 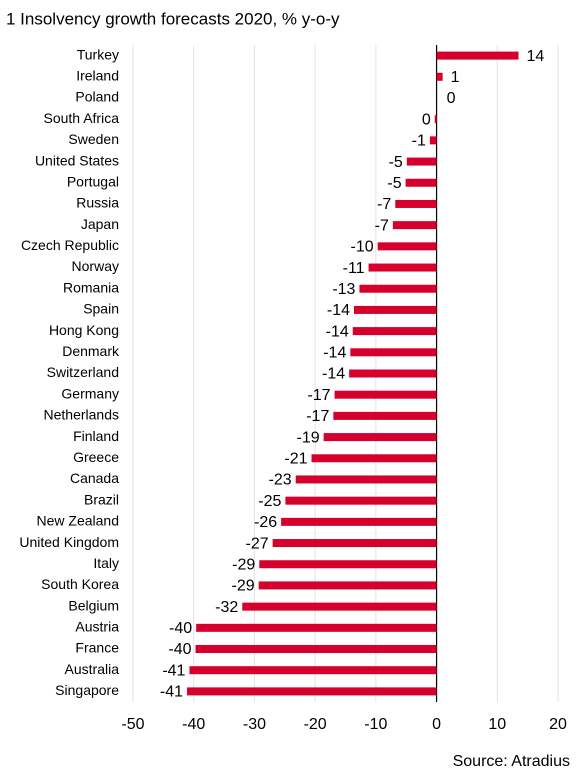 What do you see at coordinates (97, 203) in the screenshot?
I see `y-tick-label: Russia` at bounding box center [97, 203].